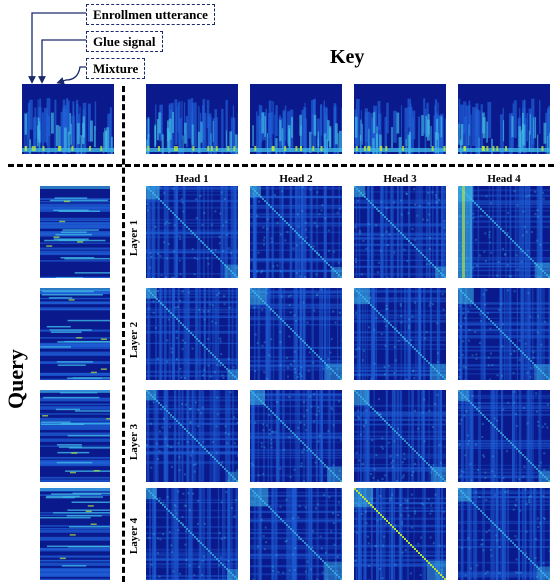 Image resolution: width=556 pixels, height=584 pixels. I want to click on mixture-spectrogram, so click(68, 119).